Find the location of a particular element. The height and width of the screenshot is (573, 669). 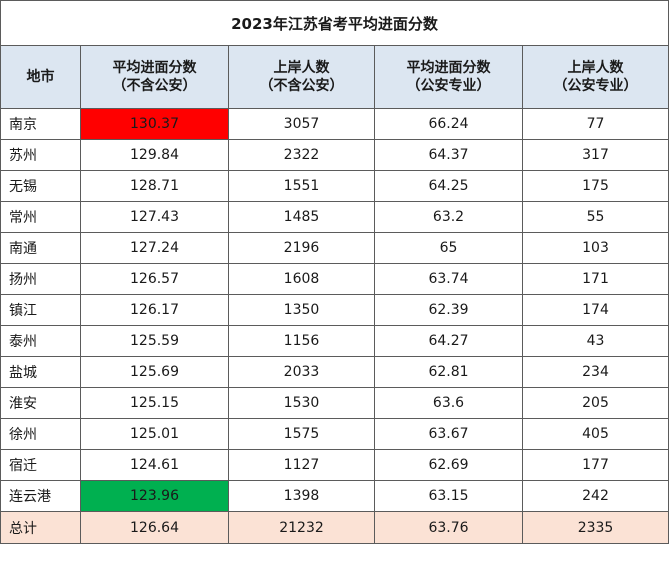

cell-police-count: 317 is located at coordinates (595, 155).